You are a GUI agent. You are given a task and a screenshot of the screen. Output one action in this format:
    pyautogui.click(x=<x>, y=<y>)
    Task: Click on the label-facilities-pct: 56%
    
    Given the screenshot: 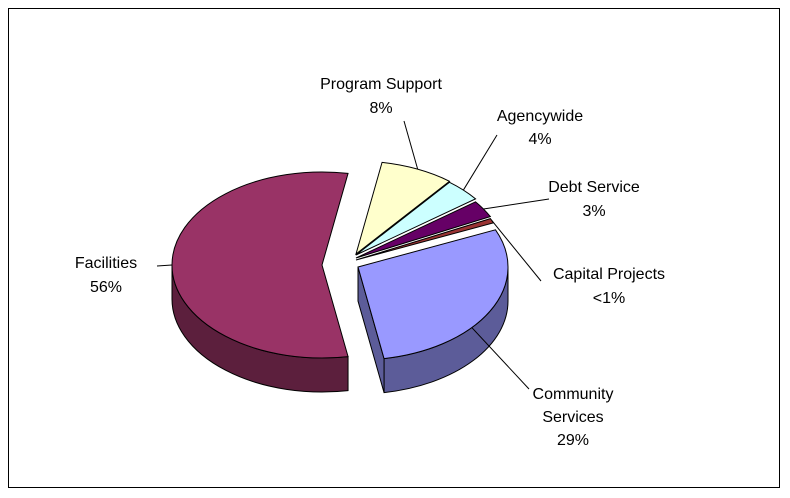 What is the action you would take?
    pyautogui.click(x=106, y=287)
    